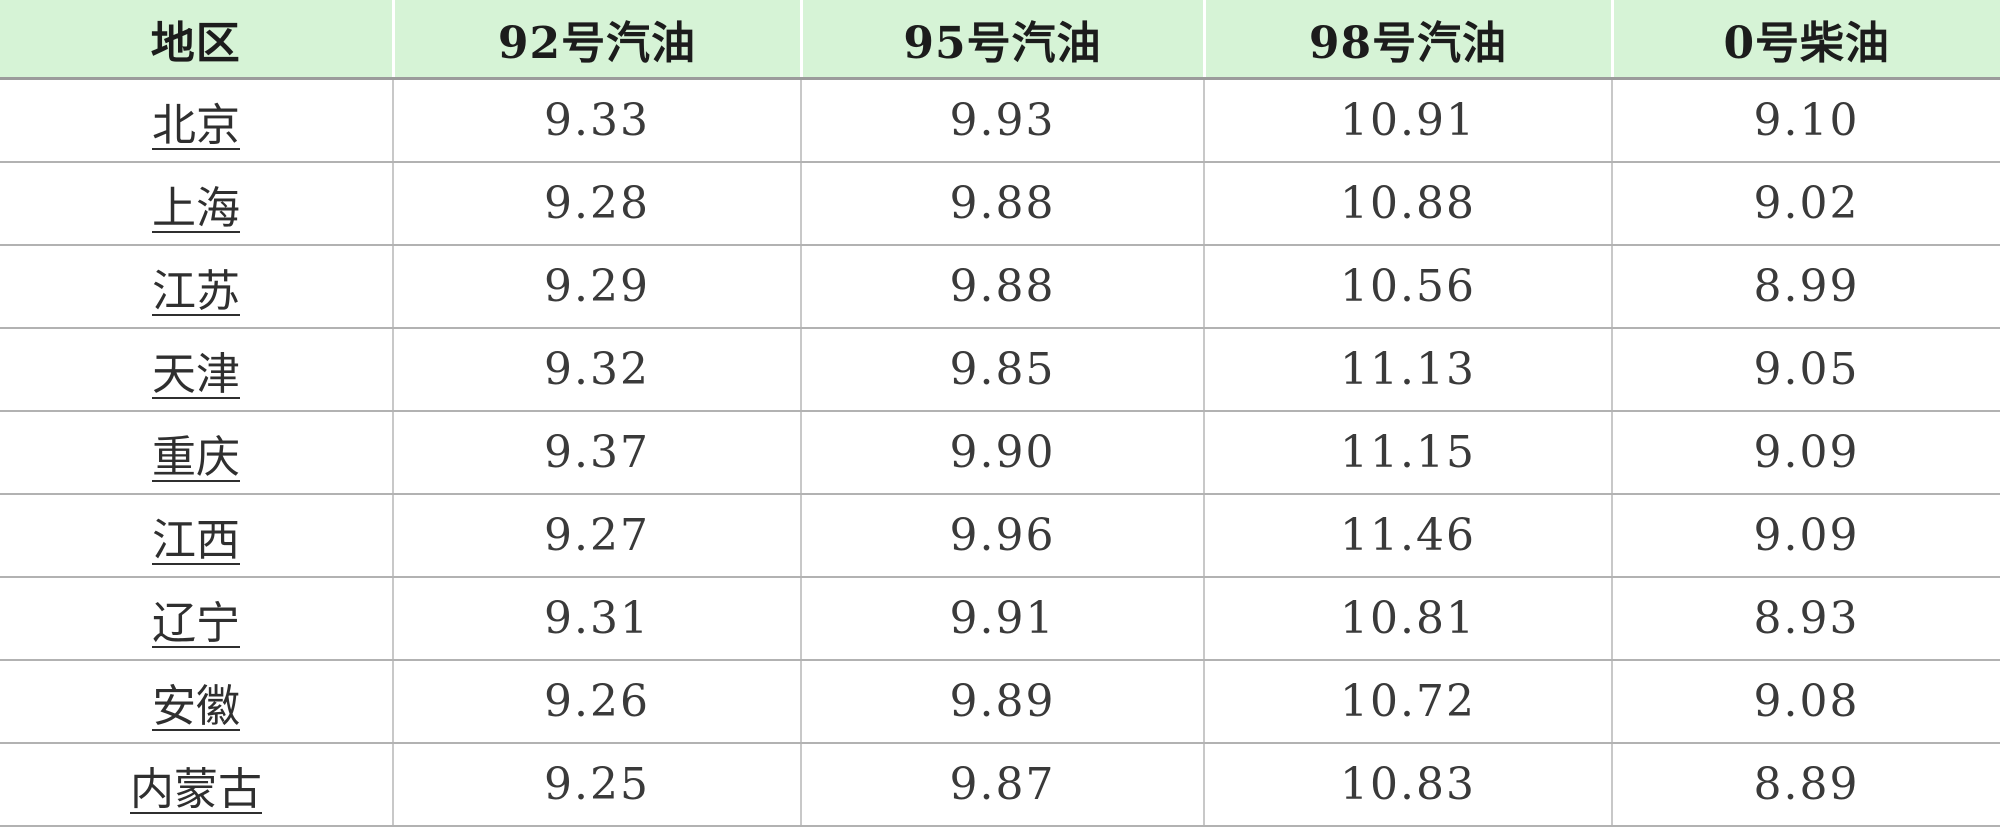 Image resolution: width=2000 pixels, height=827 pixels. Describe the element at coordinates (596, 370) in the screenshot. I see `price-92-cell: 9.32` at that location.